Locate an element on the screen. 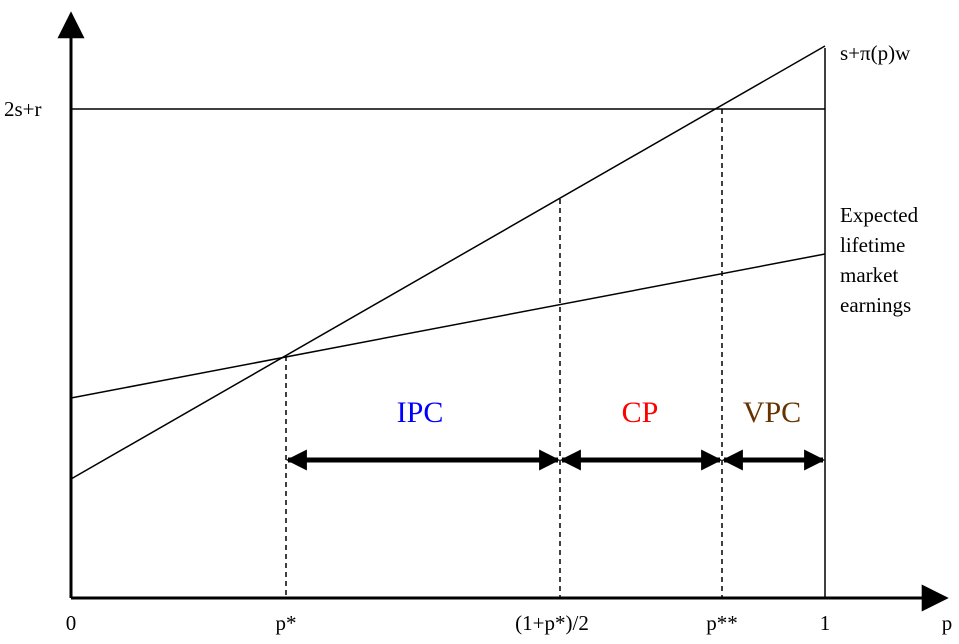 The image size is (959, 644). y-level-label: 2s+r is located at coordinates (23, 109).